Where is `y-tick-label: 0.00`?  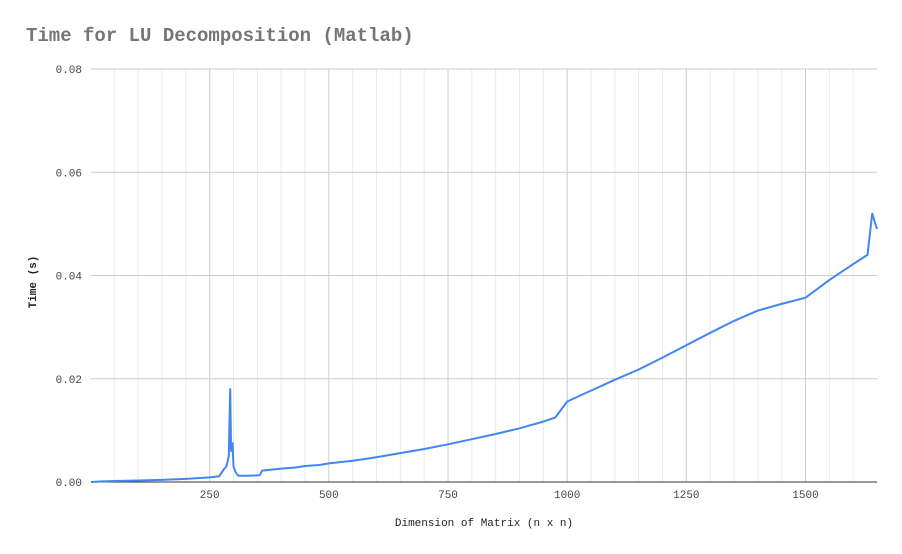 y-tick-label: 0.00 is located at coordinates (69, 484).